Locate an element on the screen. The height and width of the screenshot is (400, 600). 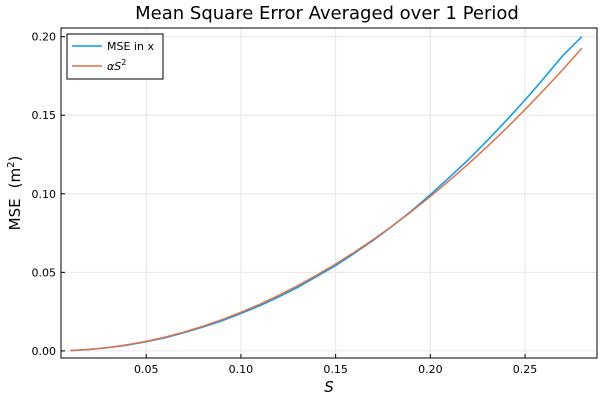
chart-title: Mean Square Error Averaged over 1 Period is located at coordinates (327, 13).